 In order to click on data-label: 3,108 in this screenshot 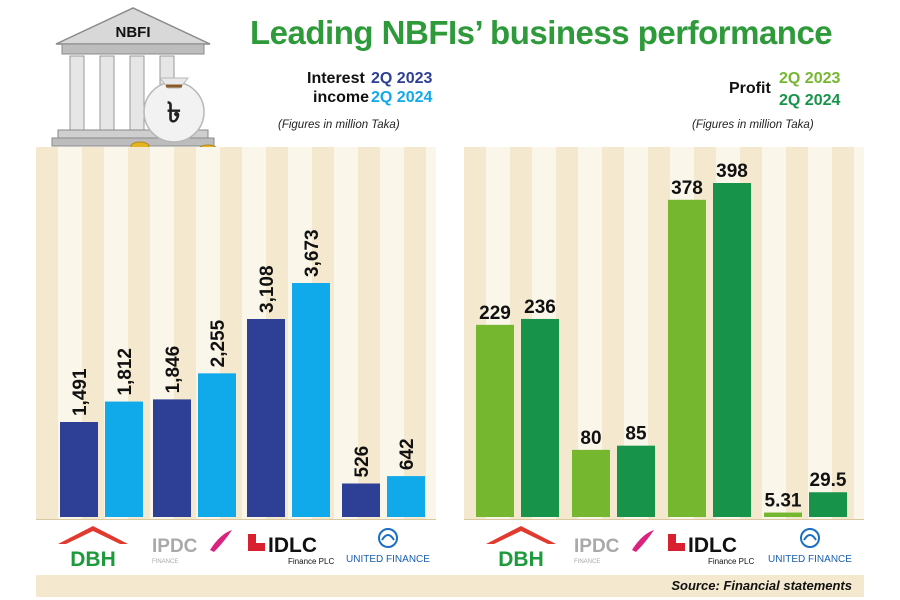, I will do `click(267, 289)`.